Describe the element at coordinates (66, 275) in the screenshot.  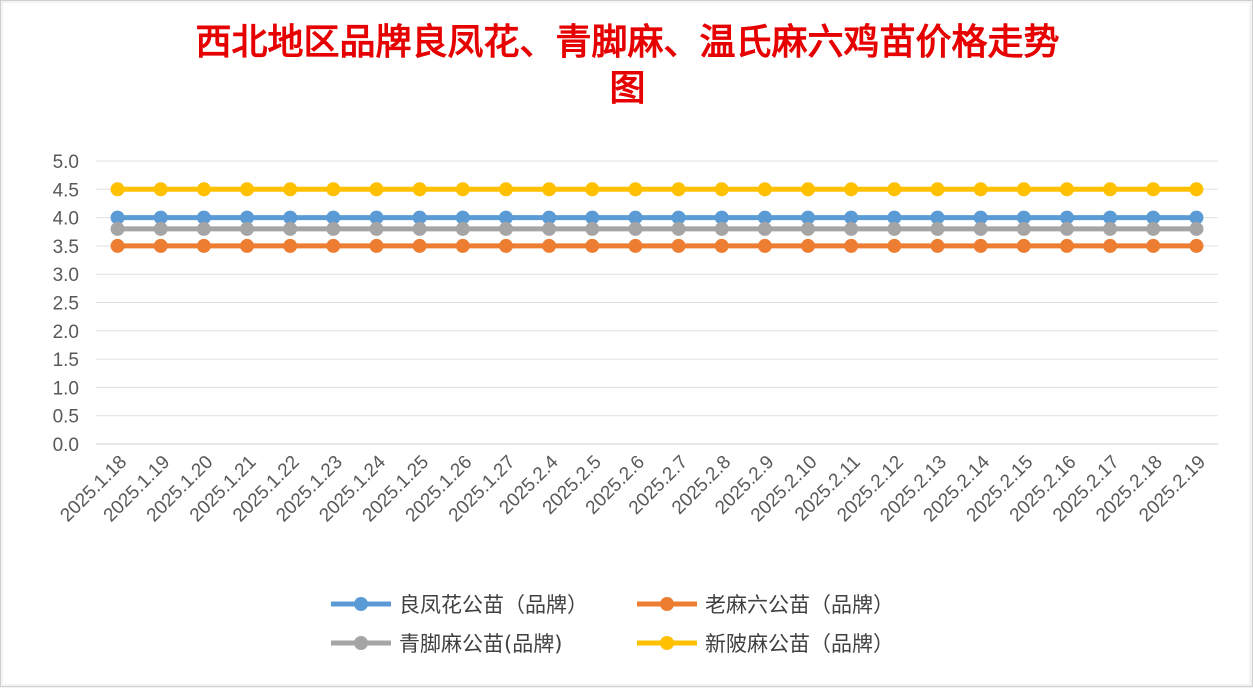
I see `y-tick-label: 3.0` at that location.